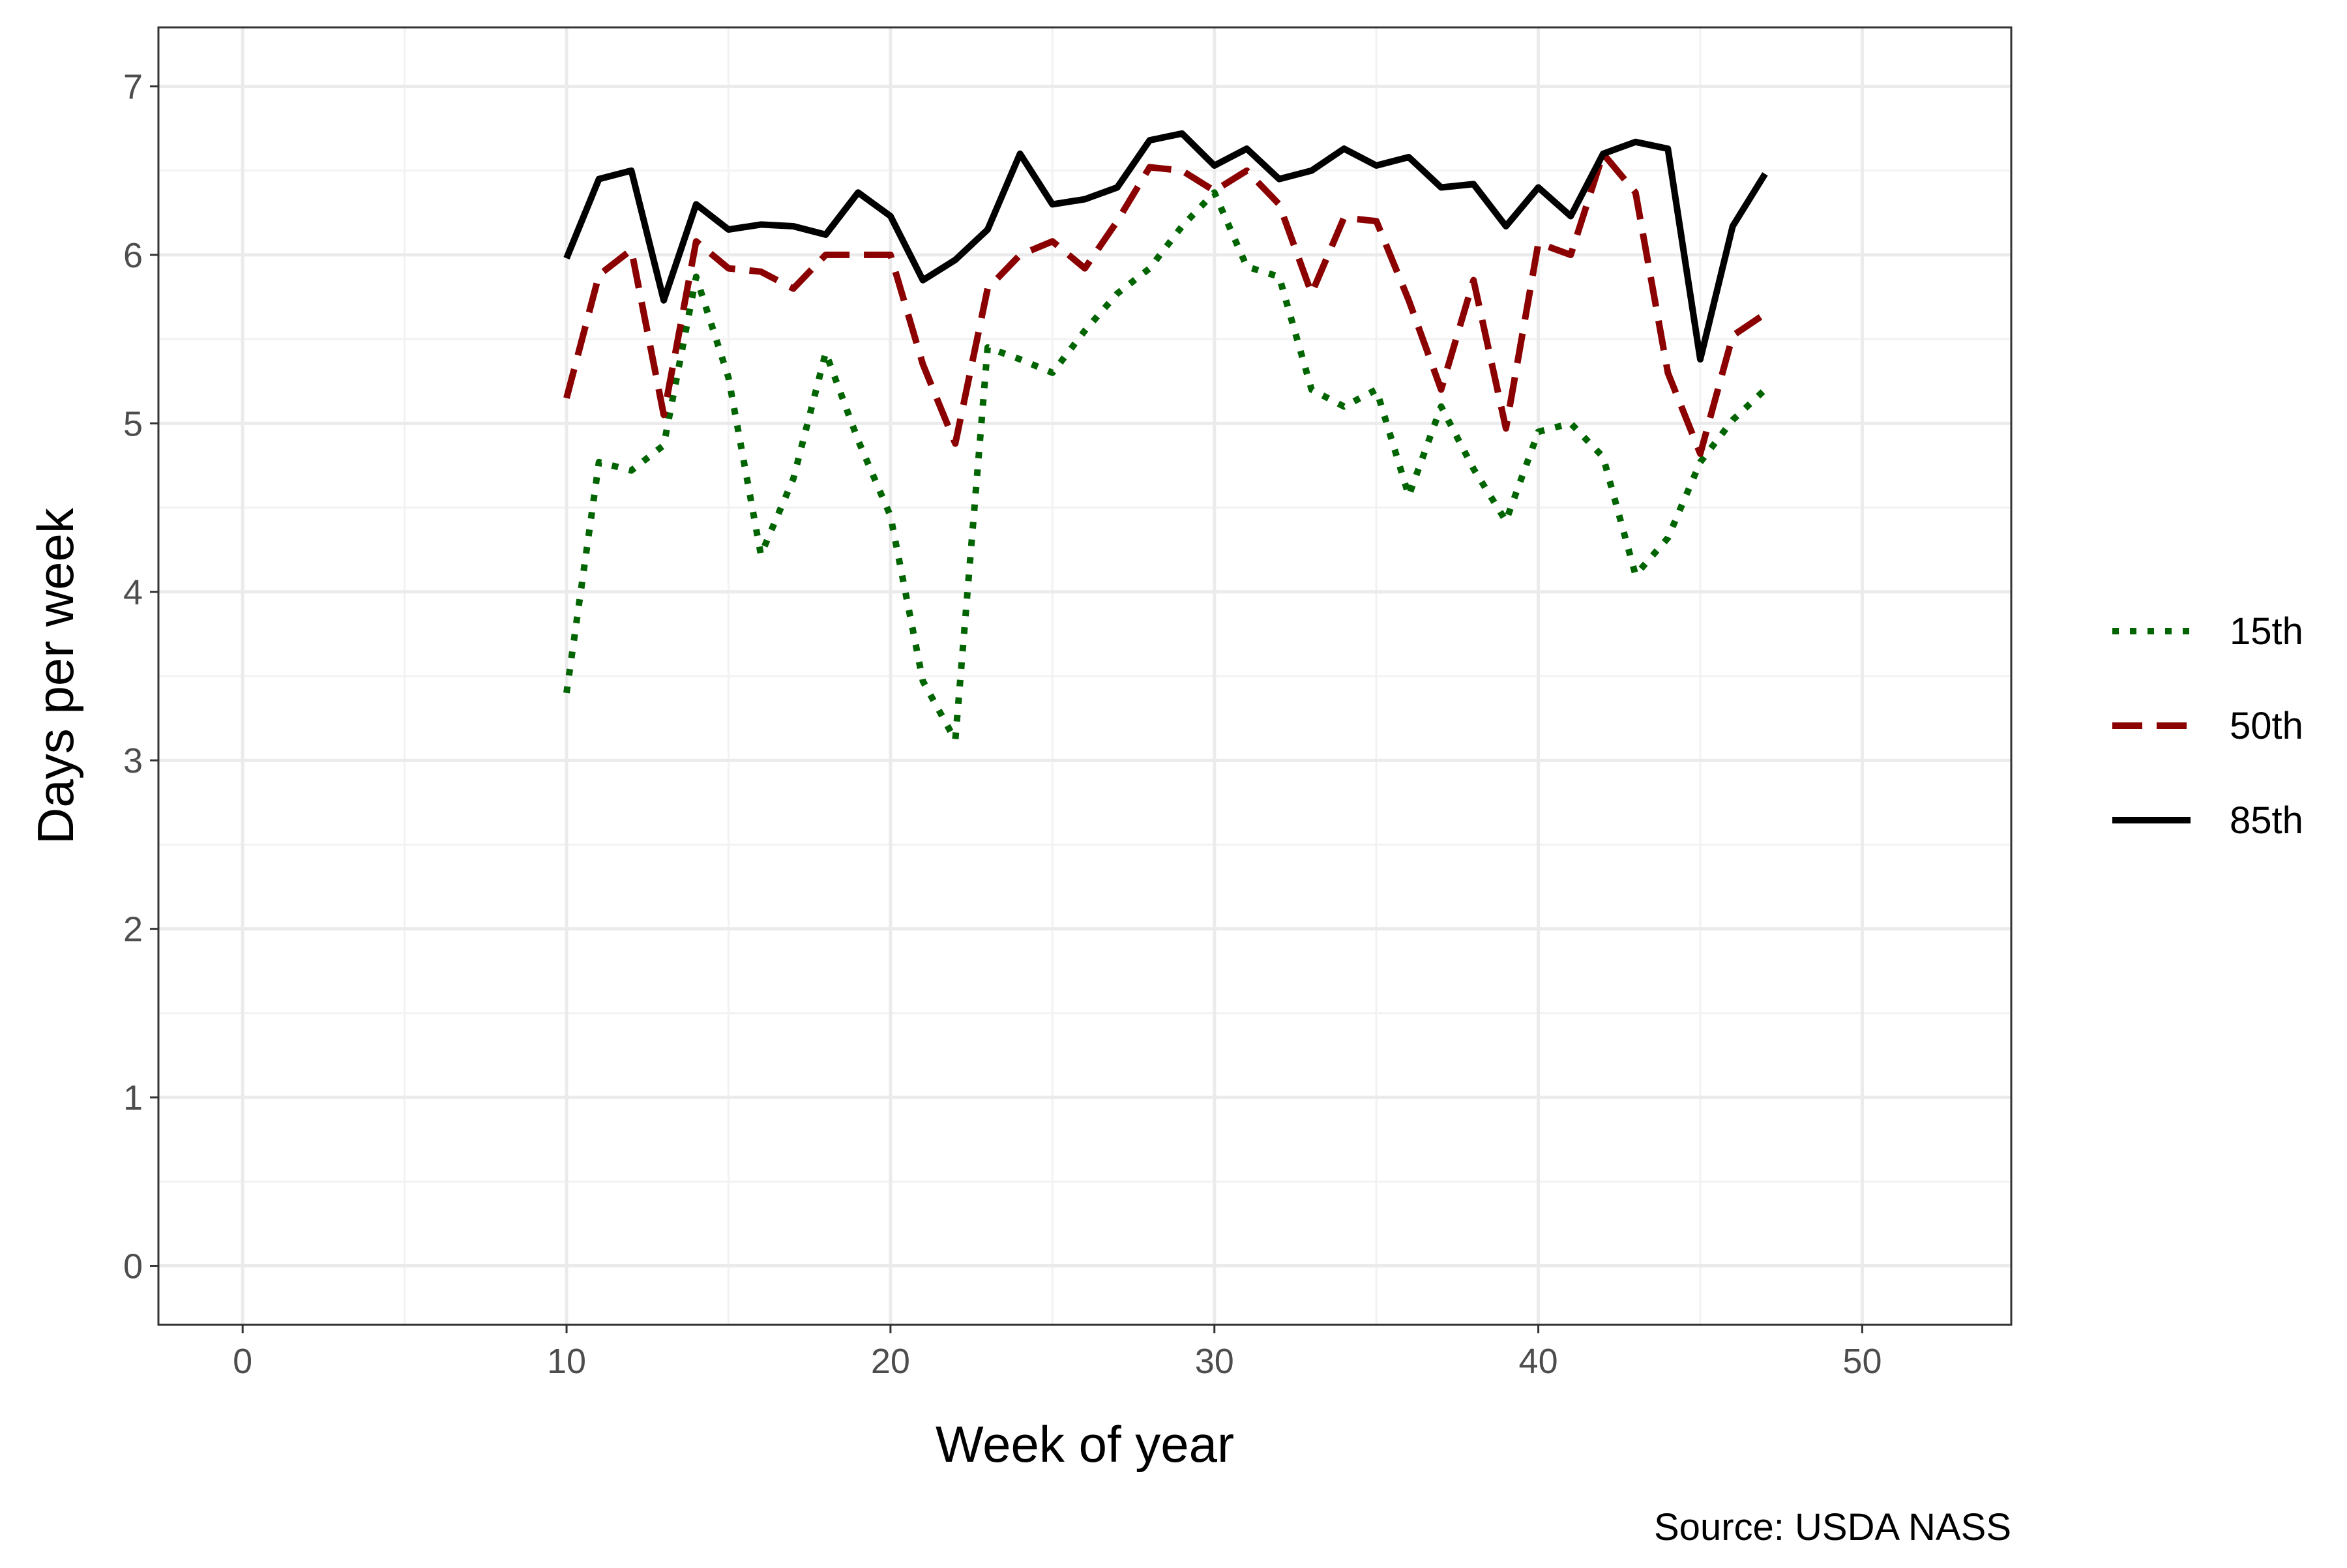 The height and width of the screenshot is (1568, 2347). What do you see at coordinates (890, 1361) in the screenshot?
I see `x-tick-label: 20` at bounding box center [890, 1361].